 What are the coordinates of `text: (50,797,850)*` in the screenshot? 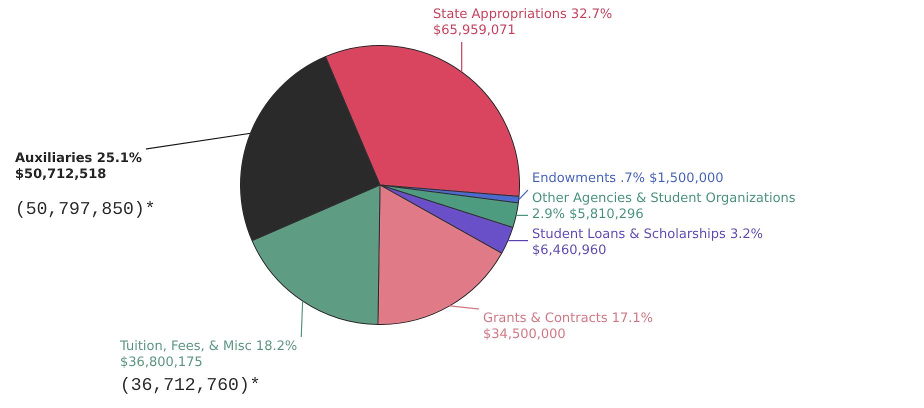 It's located at (85, 210).